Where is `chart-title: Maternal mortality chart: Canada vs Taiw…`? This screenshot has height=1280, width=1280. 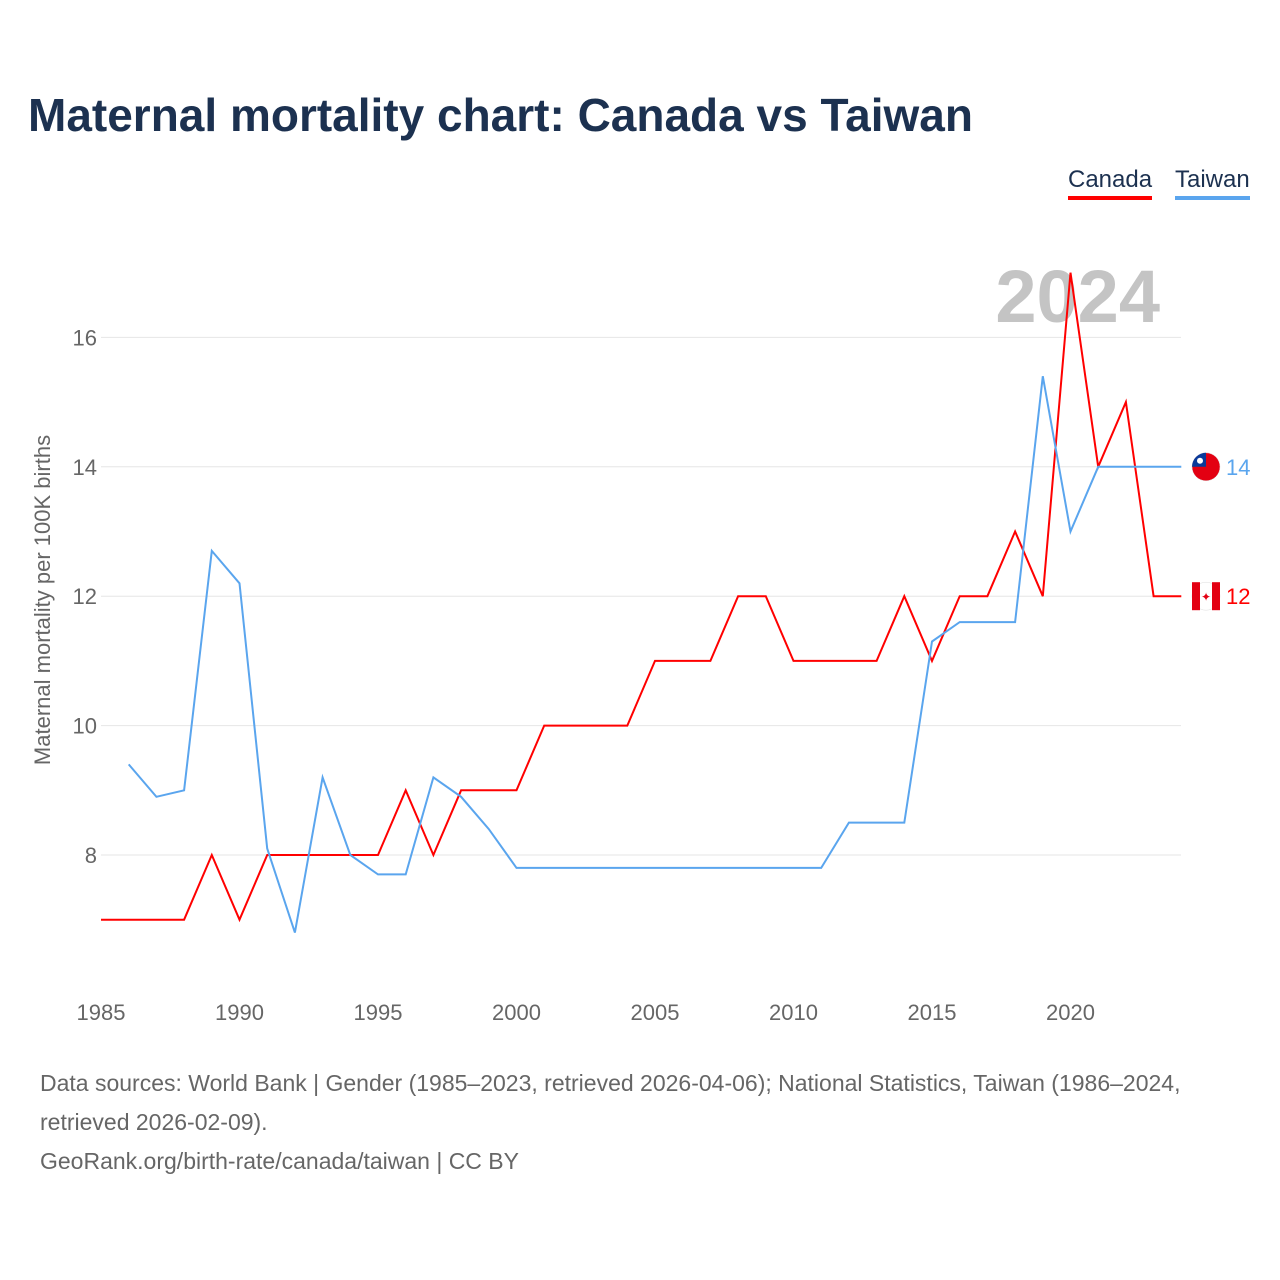 chart-title: Maternal mortality chart: Canada vs Taiw… is located at coordinates (500, 115).